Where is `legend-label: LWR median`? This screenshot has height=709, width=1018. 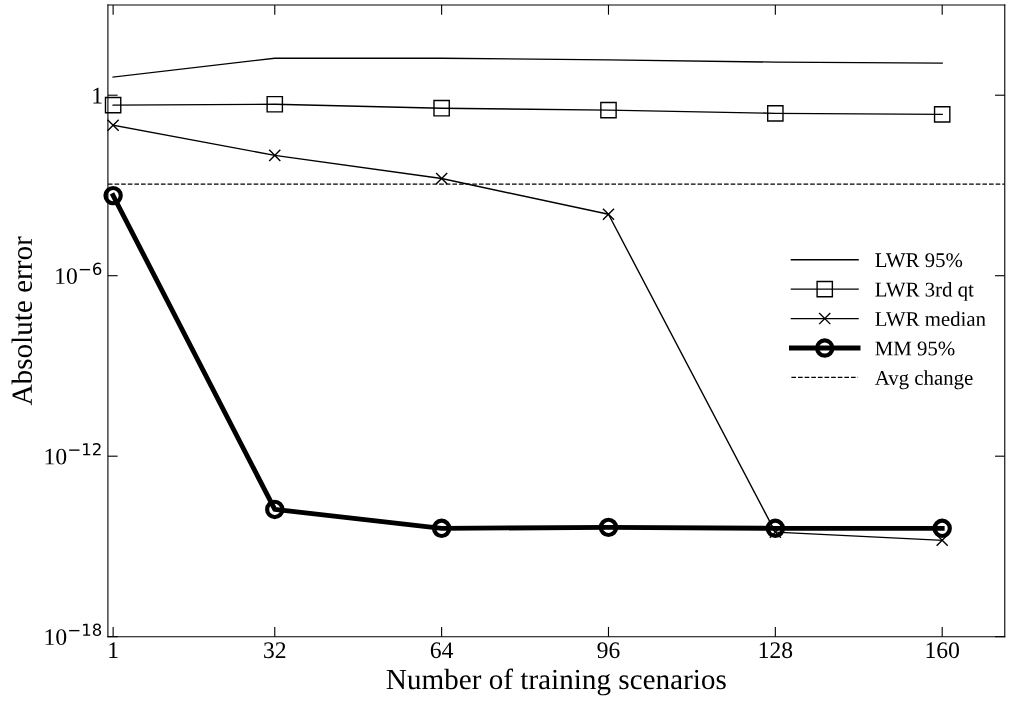
legend-label: LWR median is located at coordinates (930, 319).